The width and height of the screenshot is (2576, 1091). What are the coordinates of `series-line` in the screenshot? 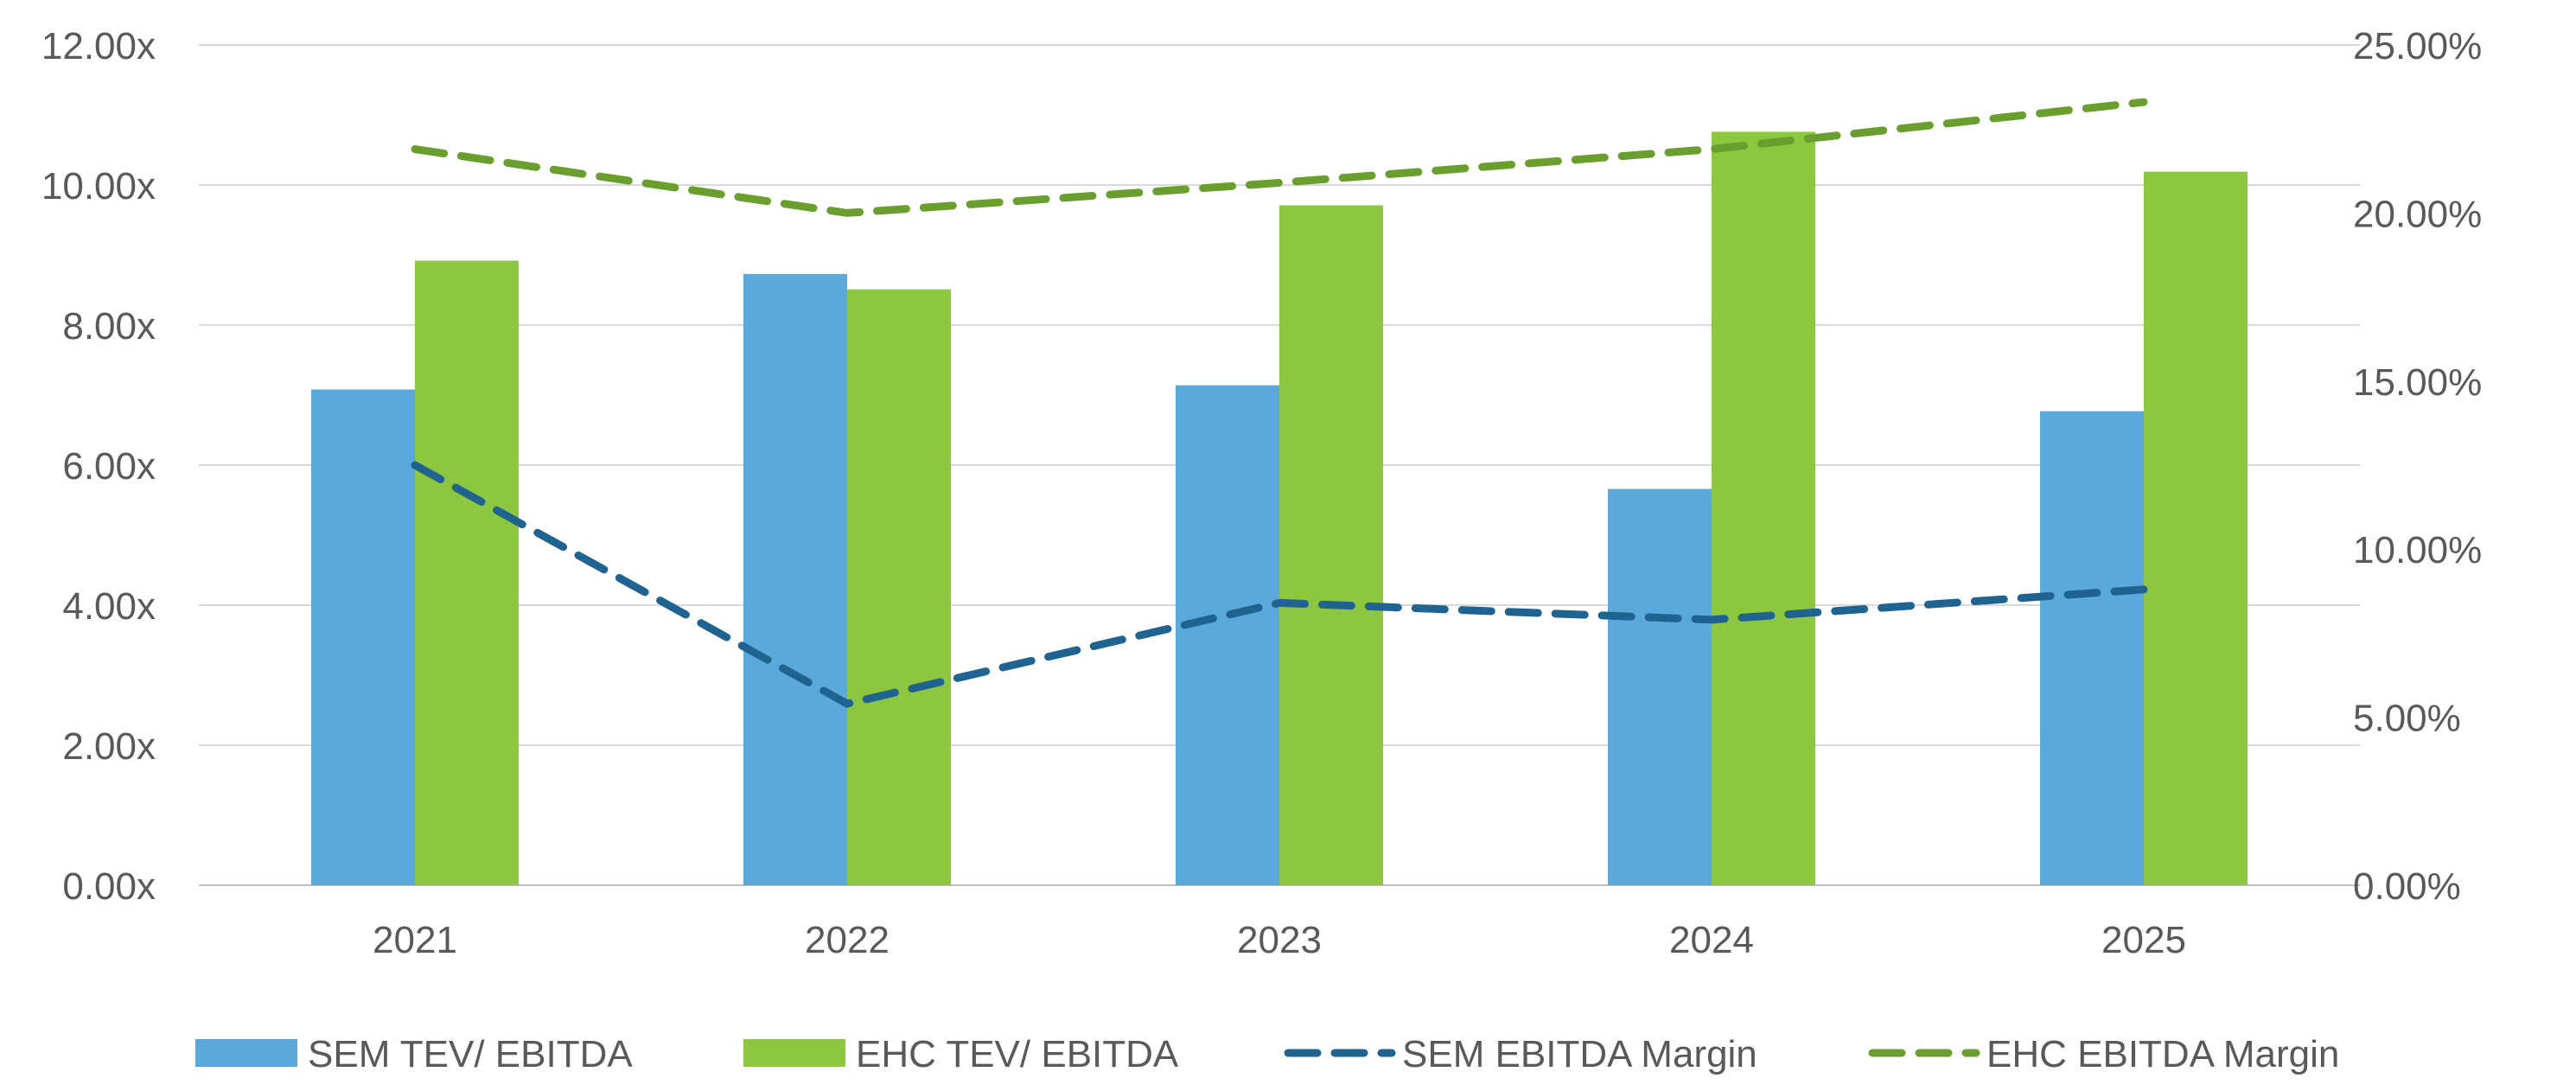 It's located at (1279, 157).